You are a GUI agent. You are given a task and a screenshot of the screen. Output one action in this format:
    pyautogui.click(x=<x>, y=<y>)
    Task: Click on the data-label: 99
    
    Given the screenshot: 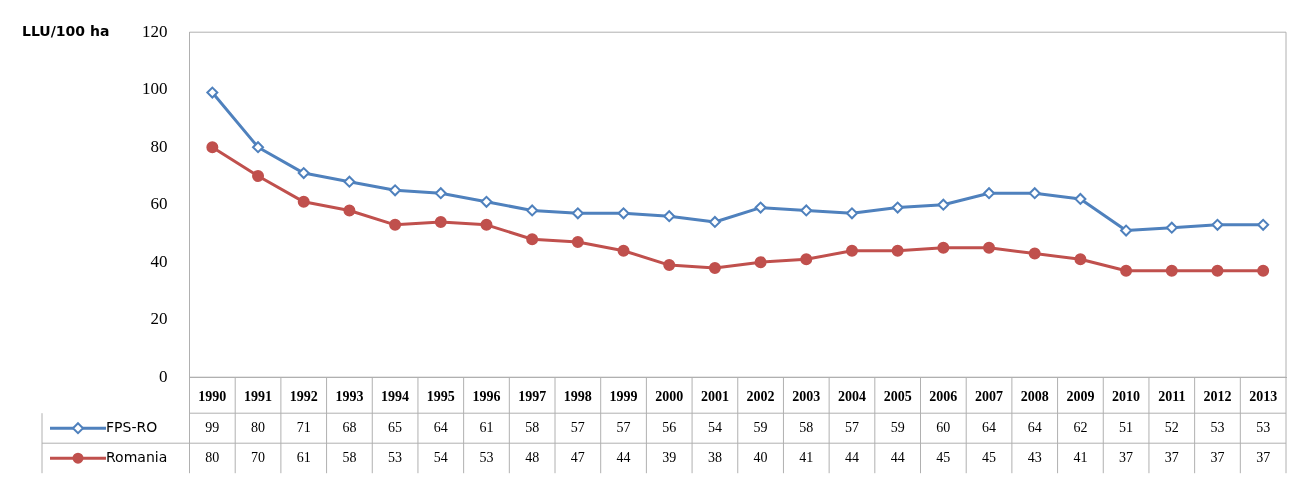 What is the action you would take?
    pyautogui.click(x=212, y=427)
    